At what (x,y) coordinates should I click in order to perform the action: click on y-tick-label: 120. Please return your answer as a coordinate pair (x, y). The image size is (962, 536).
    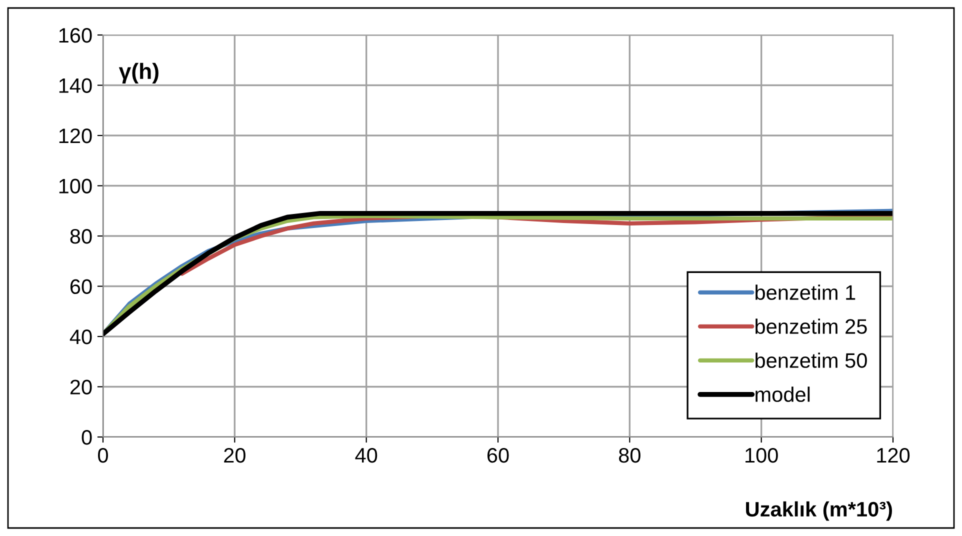
    Looking at the image, I should click on (75, 136).